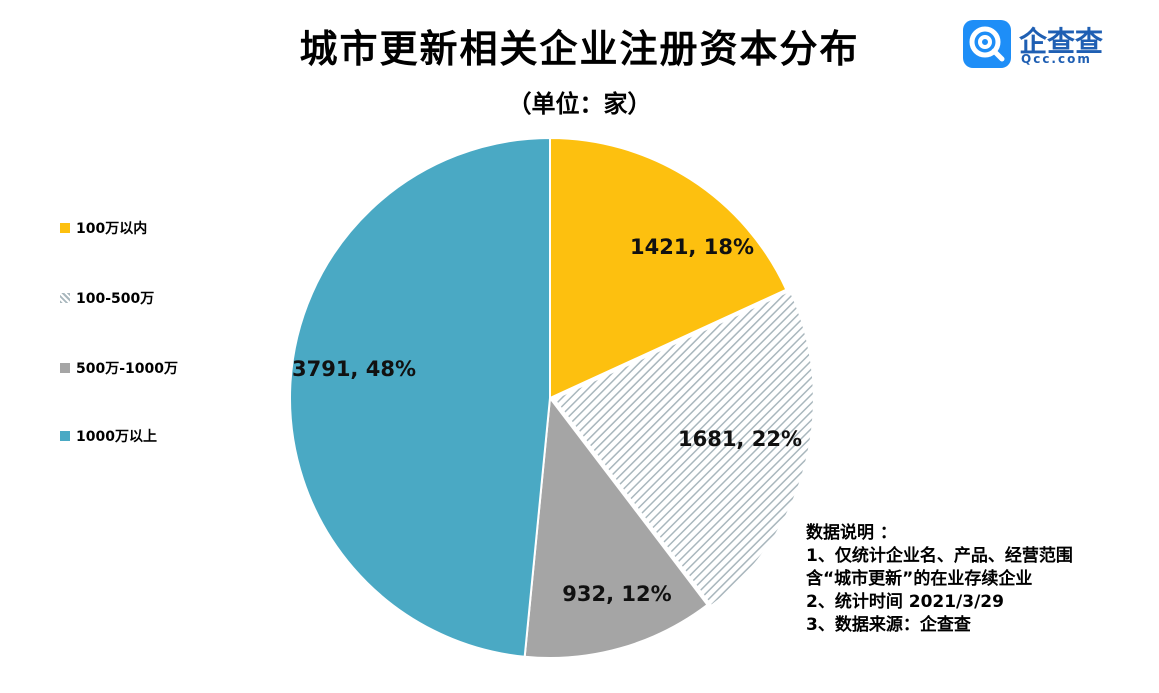 The height and width of the screenshot is (693, 1159). Describe the element at coordinates (127, 369) in the screenshot. I see `legend-label: 500万-1000万` at that location.